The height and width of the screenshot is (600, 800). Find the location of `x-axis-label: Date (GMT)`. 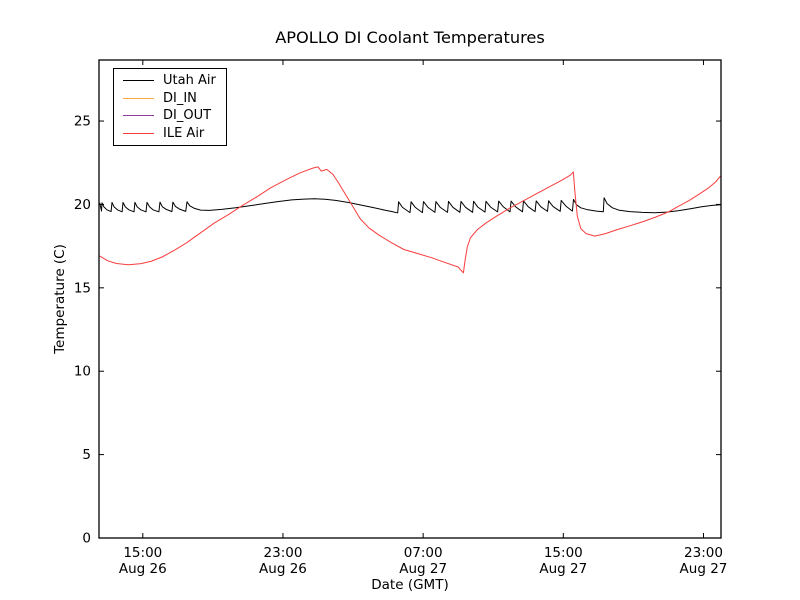

x-axis-label: Date (GMT) is located at coordinates (409, 585).